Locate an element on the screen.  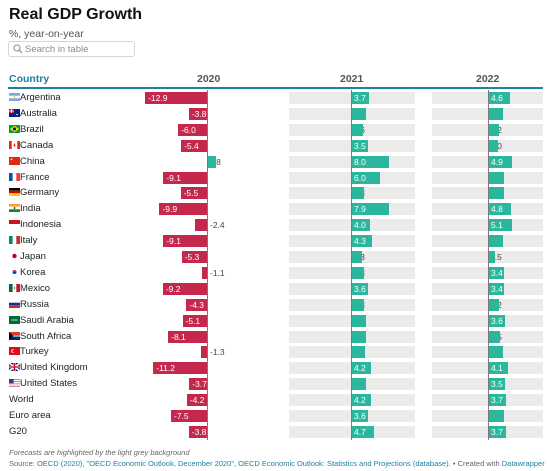
indonesia-flag-icon is located at coordinates (14, 224).